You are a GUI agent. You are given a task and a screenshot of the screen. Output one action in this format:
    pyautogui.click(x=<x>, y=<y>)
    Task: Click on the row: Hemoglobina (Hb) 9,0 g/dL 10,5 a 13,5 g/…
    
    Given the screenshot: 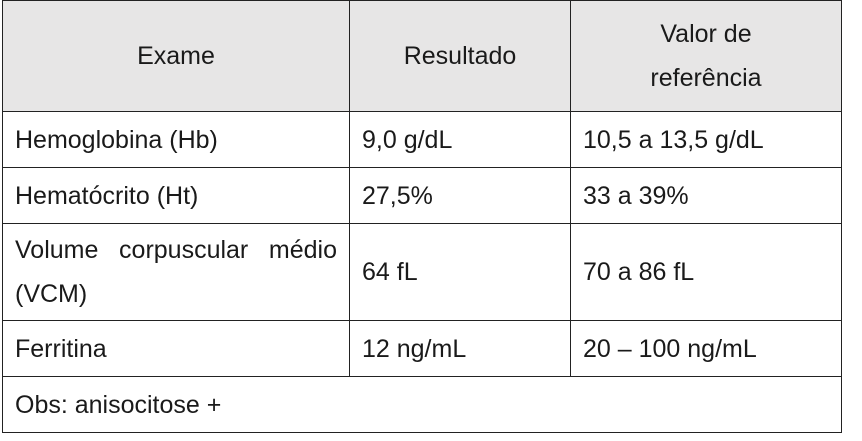 What is the action you would take?
    pyautogui.click(x=422, y=139)
    